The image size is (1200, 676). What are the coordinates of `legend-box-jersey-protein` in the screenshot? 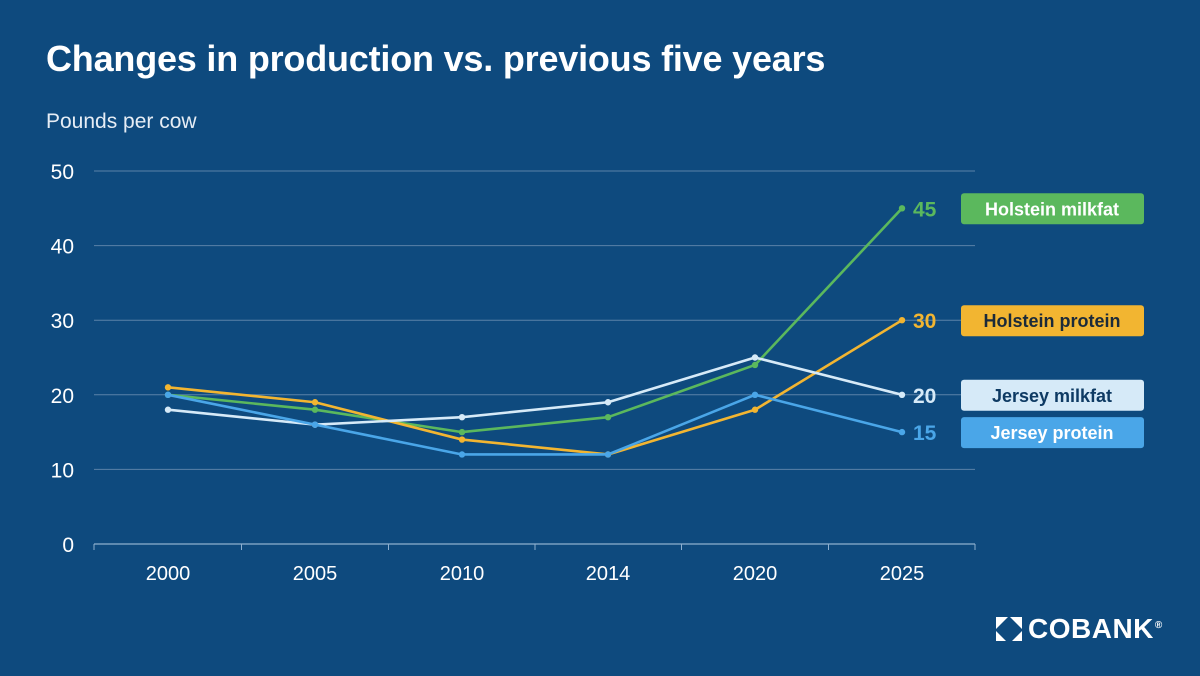 It's located at (1052, 433).